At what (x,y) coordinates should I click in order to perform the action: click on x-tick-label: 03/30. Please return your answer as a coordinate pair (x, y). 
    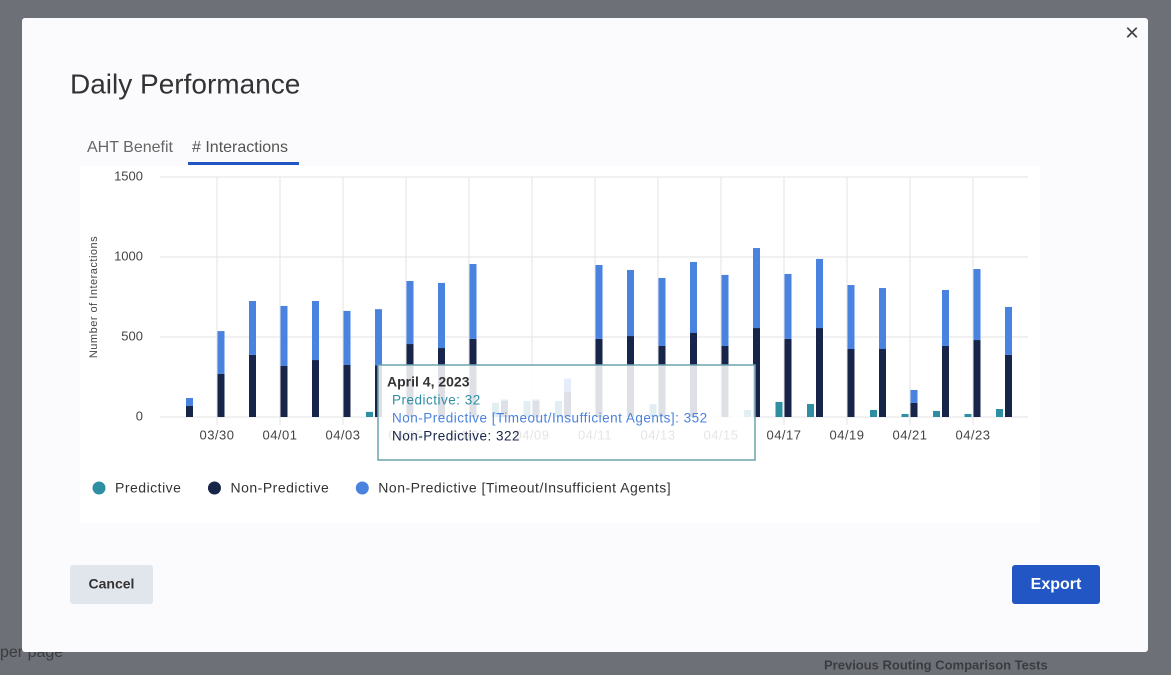
    Looking at the image, I should click on (216, 434).